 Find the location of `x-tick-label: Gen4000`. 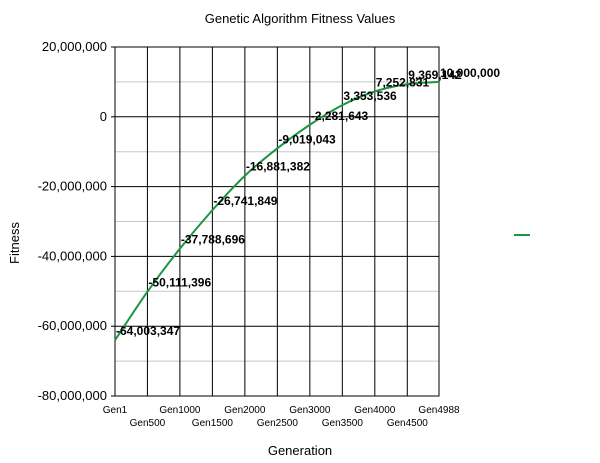

x-tick-label: Gen4000 is located at coordinates (375, 410).